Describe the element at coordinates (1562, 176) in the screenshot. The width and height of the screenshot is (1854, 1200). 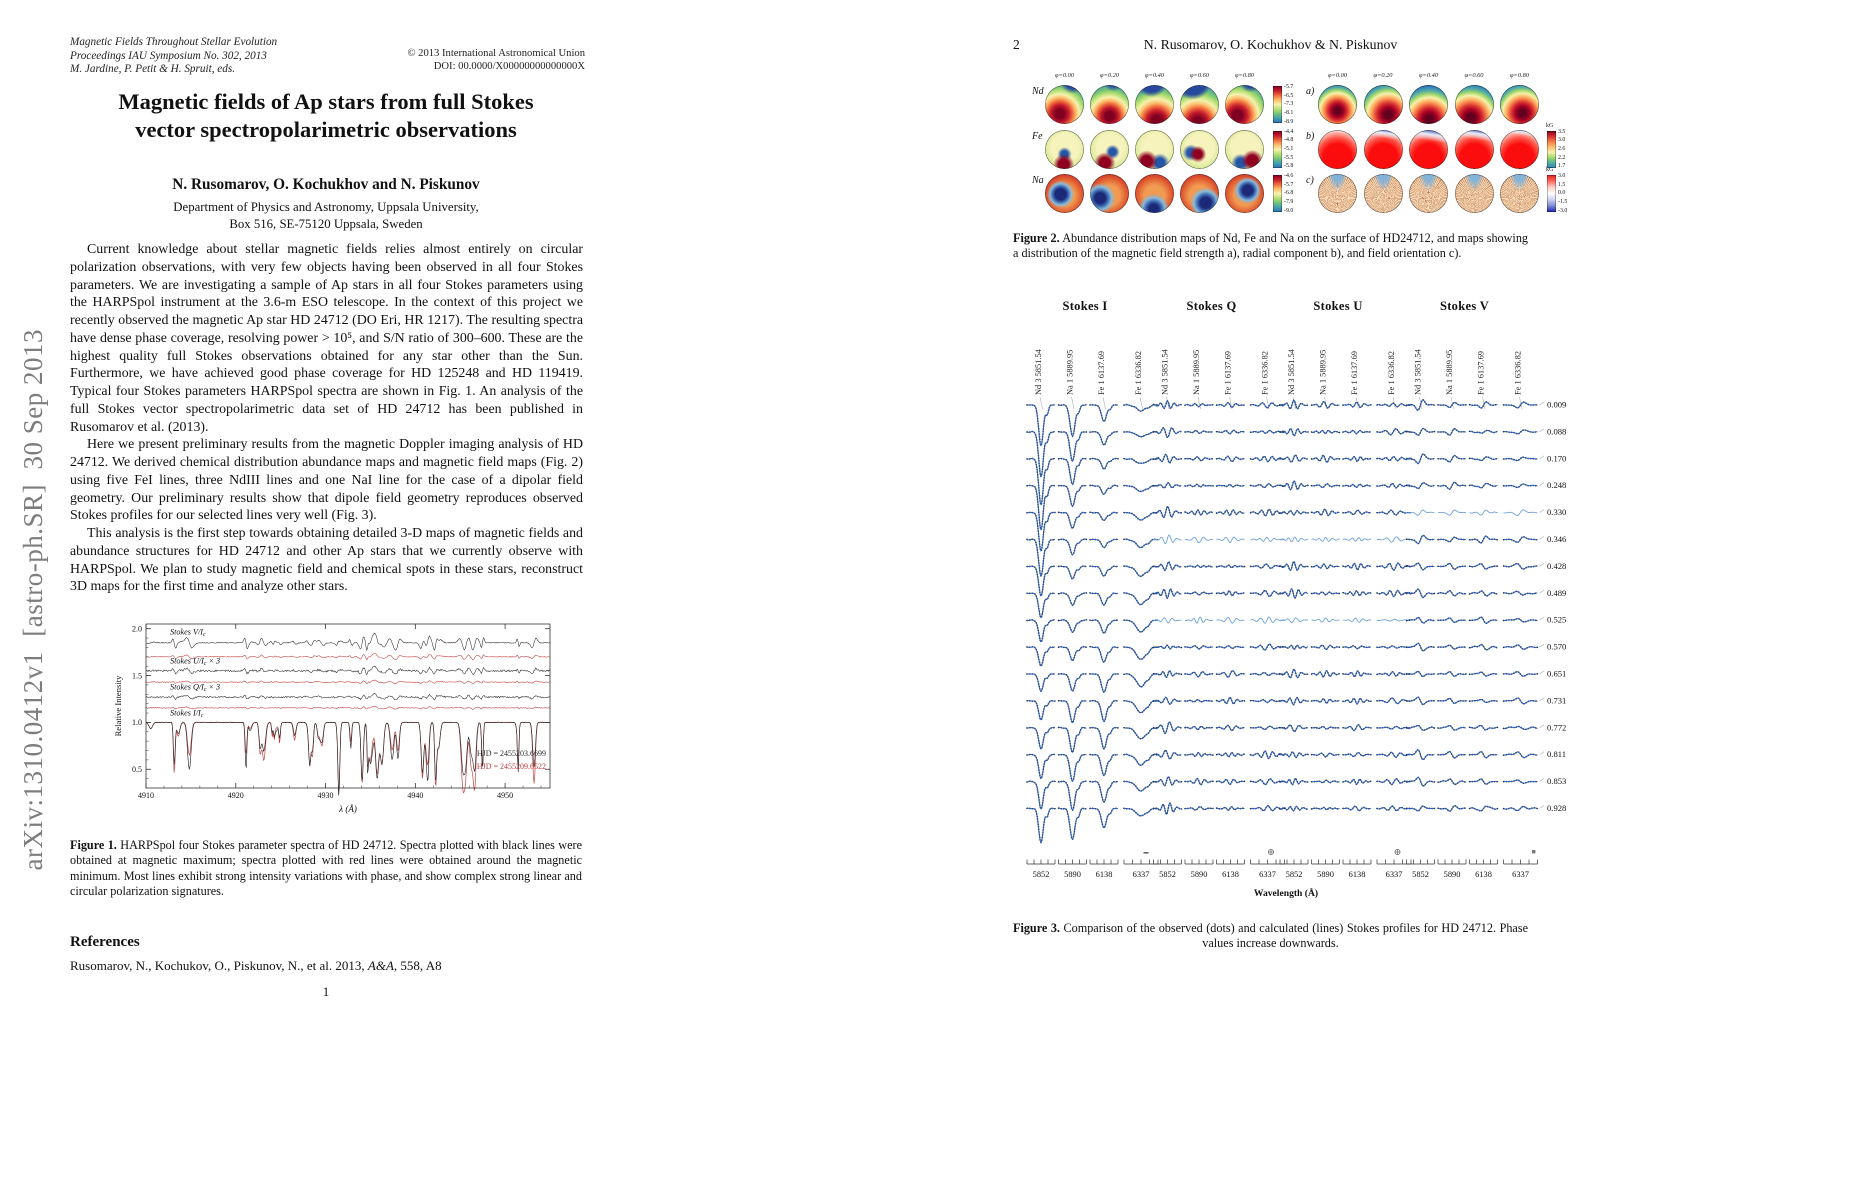
I see `colorbar-tick: 3.0` at that location.